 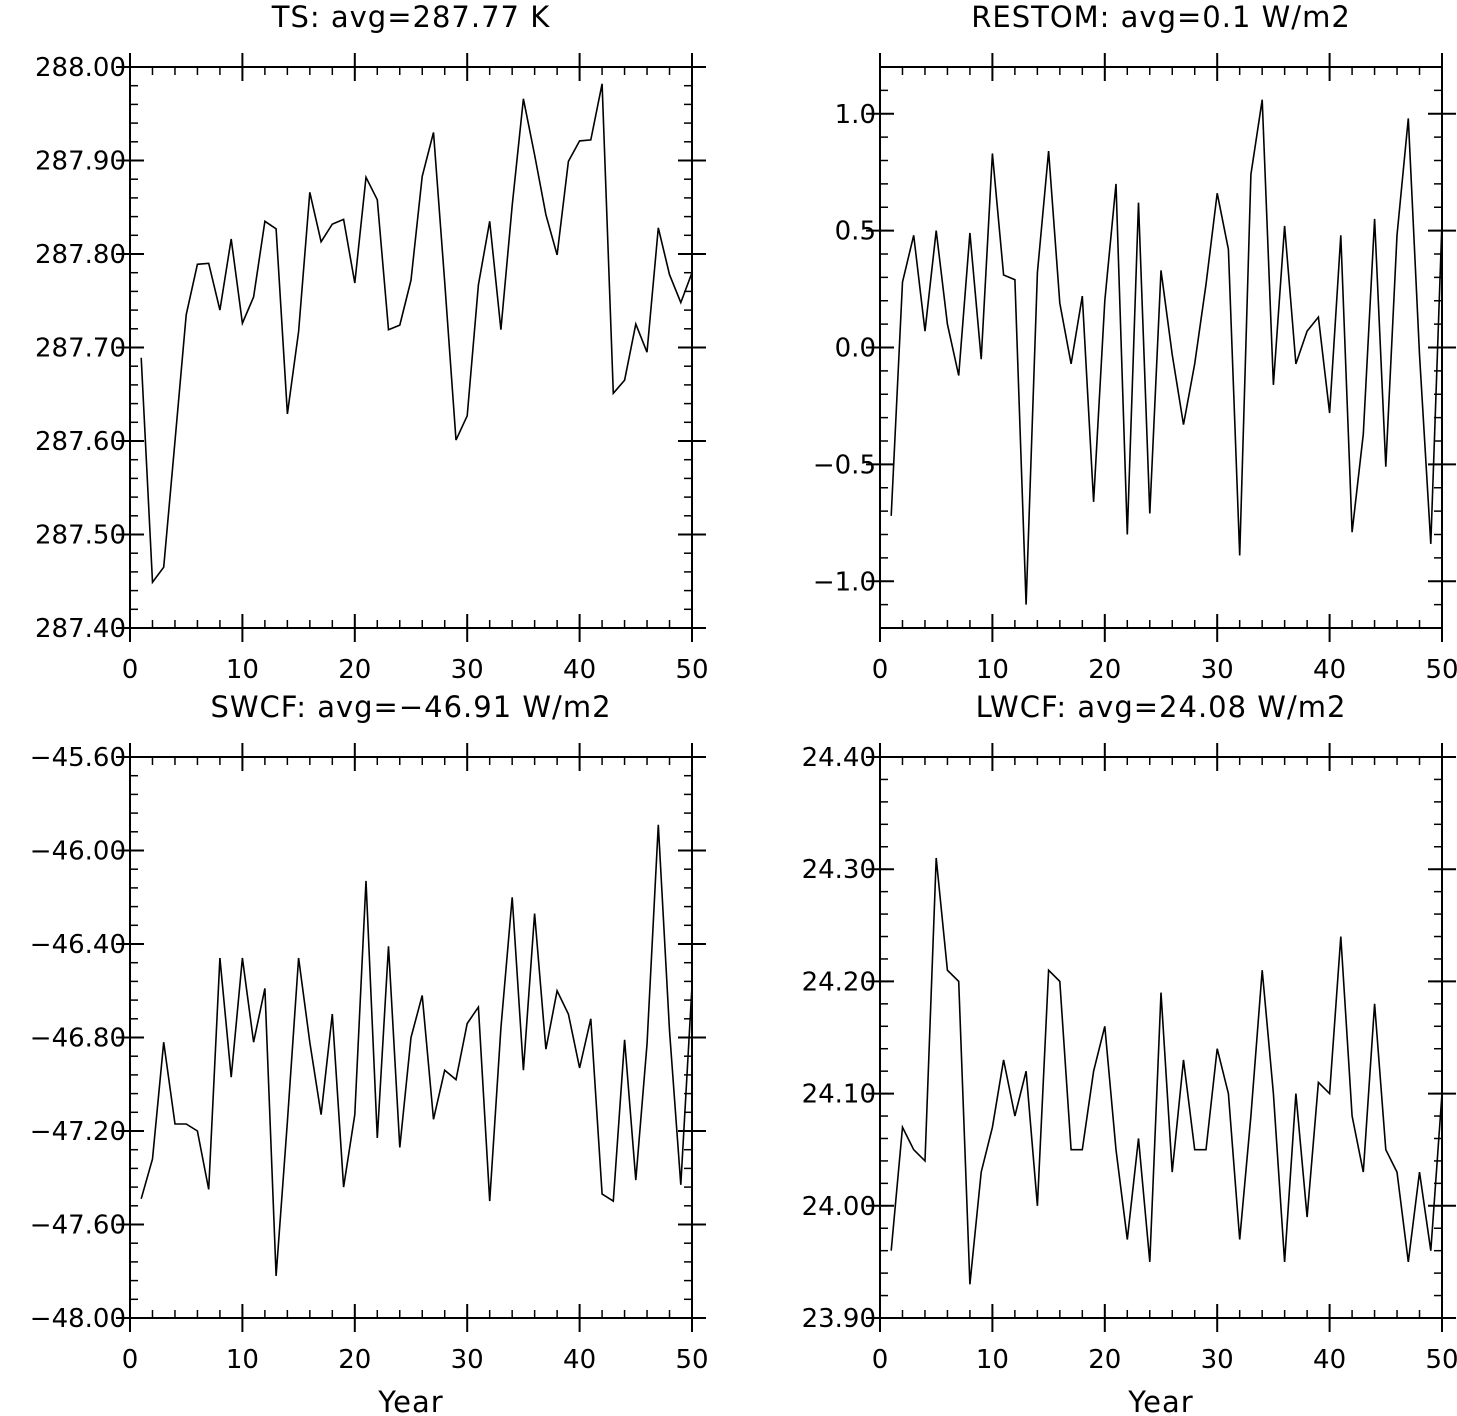 I want to click on y-tick-label: 24.20, so click(x=839, y=982).